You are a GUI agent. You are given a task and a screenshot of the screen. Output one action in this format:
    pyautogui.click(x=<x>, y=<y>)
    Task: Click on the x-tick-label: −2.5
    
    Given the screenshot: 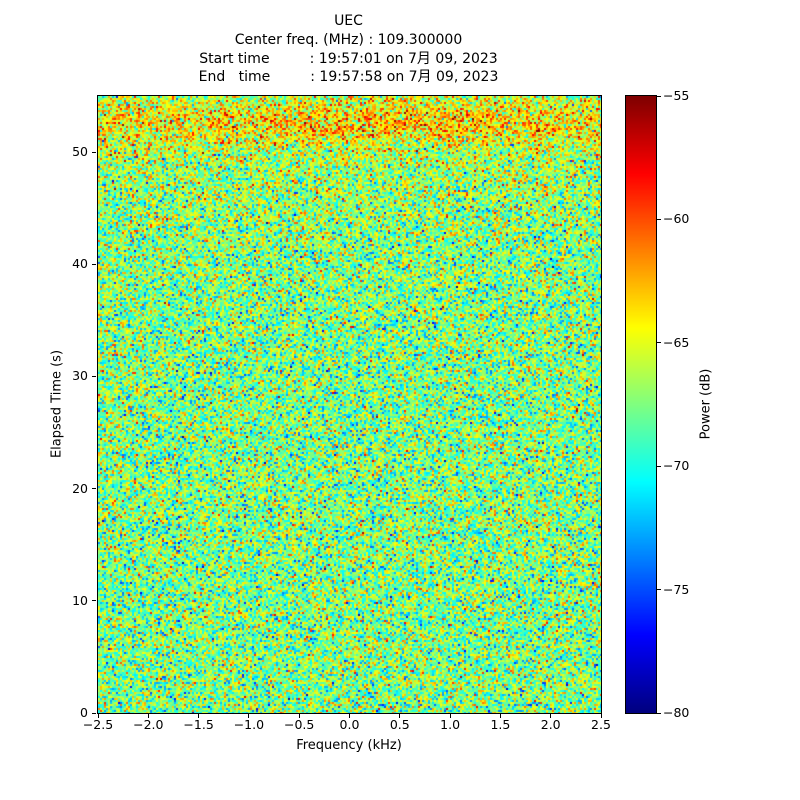 What is the action you would take?
    pyautogui.click(x=98, y=724)
    